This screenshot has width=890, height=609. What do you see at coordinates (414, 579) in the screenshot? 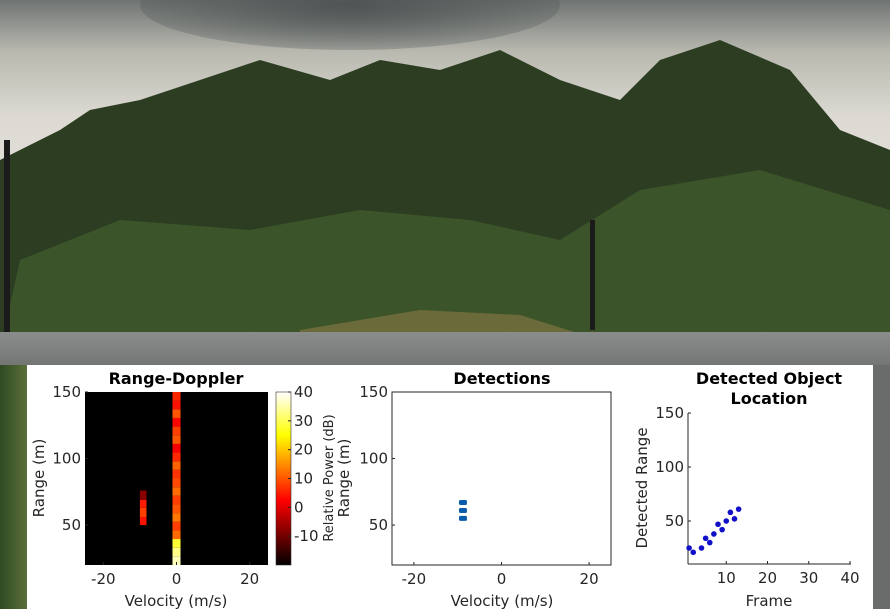
I see `det-xtick-label: -20` at bounding box center [414, 579].